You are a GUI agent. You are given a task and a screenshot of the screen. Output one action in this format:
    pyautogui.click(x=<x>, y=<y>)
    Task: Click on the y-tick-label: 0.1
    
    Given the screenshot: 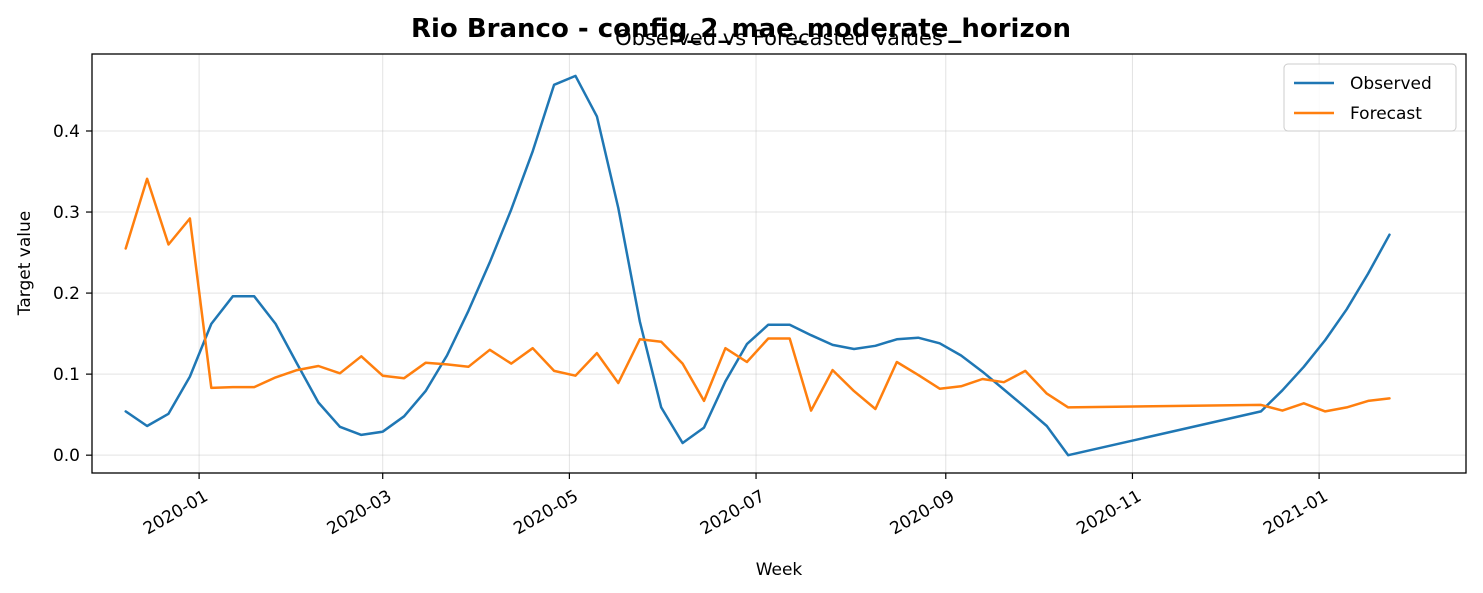 What is the action you would take?
    pyautogui.click(x=66, y=375)
    